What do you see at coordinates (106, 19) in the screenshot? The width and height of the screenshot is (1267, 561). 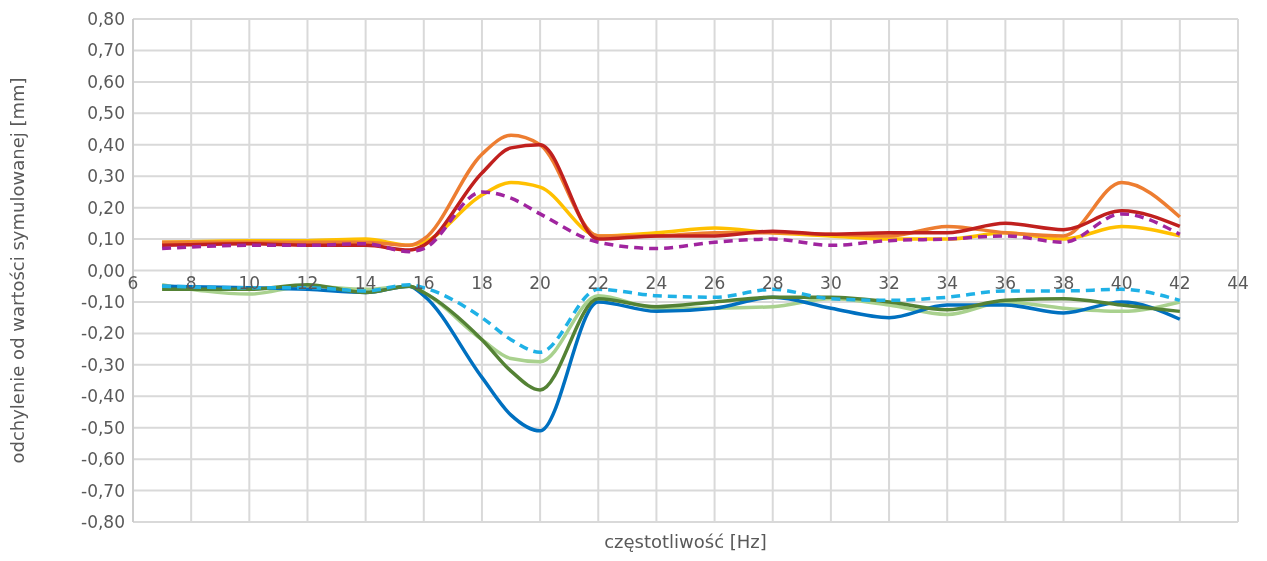 I see `y-tick-label: 0,80` at bounding box center [106, 19].